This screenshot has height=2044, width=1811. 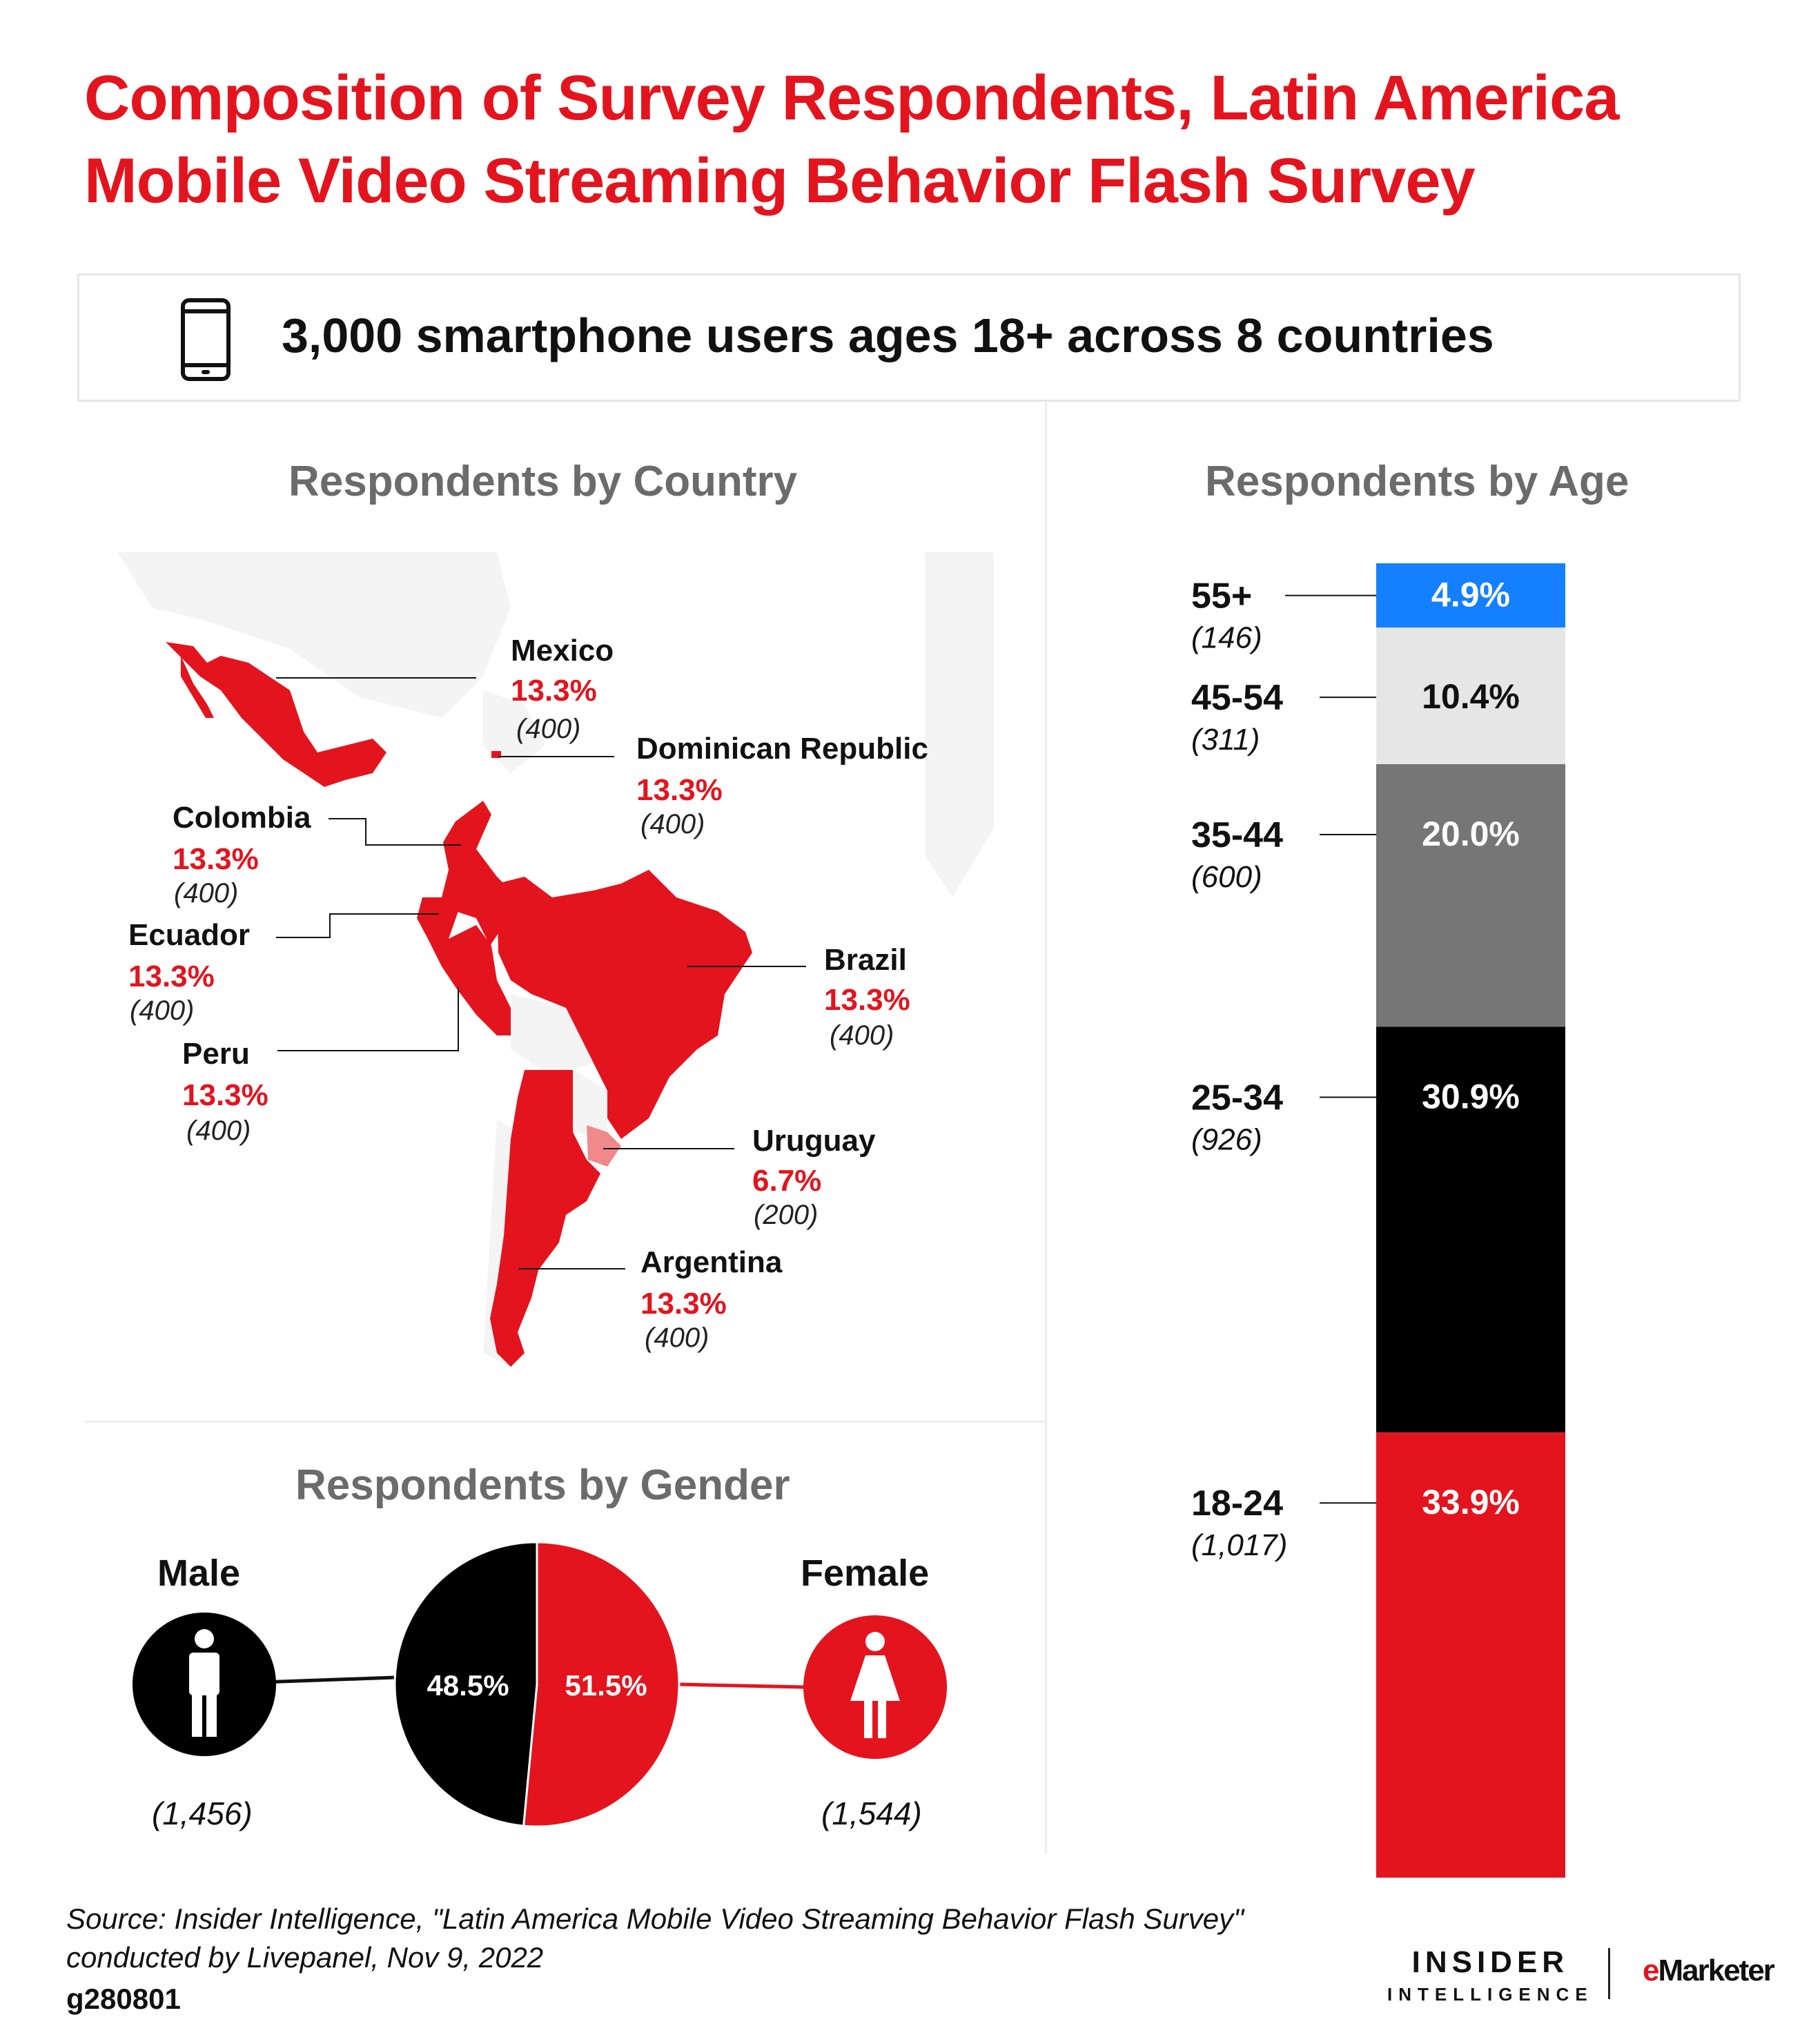 I want to click on gender-count-female: (1,544), so click(x=872, y=1813).